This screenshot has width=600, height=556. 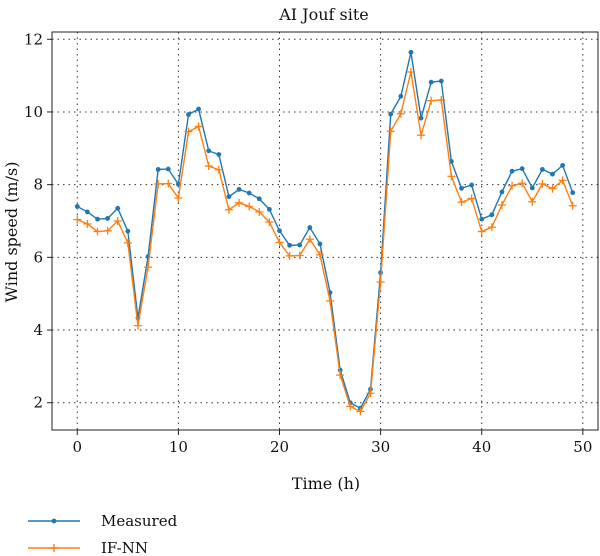 I want to click on x-tick-label: 50, so click(x=582, y=447).